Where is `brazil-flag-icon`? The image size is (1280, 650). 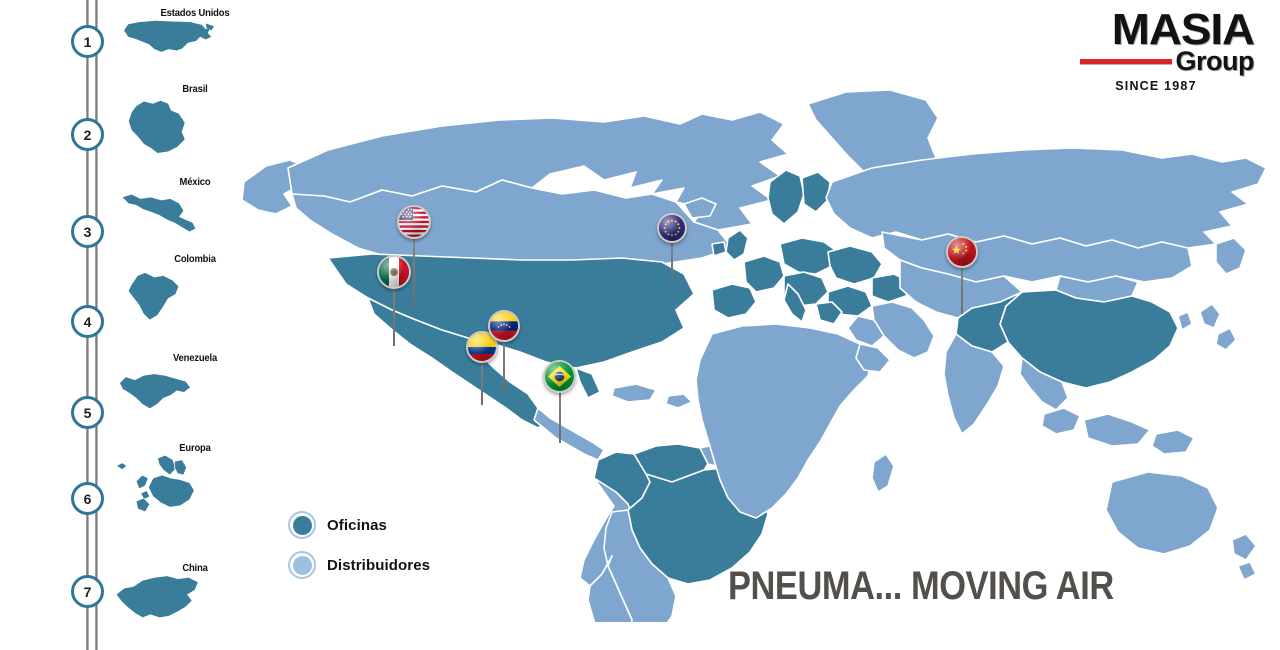 brazil-flag-icon is located at coordinates (559, 376).